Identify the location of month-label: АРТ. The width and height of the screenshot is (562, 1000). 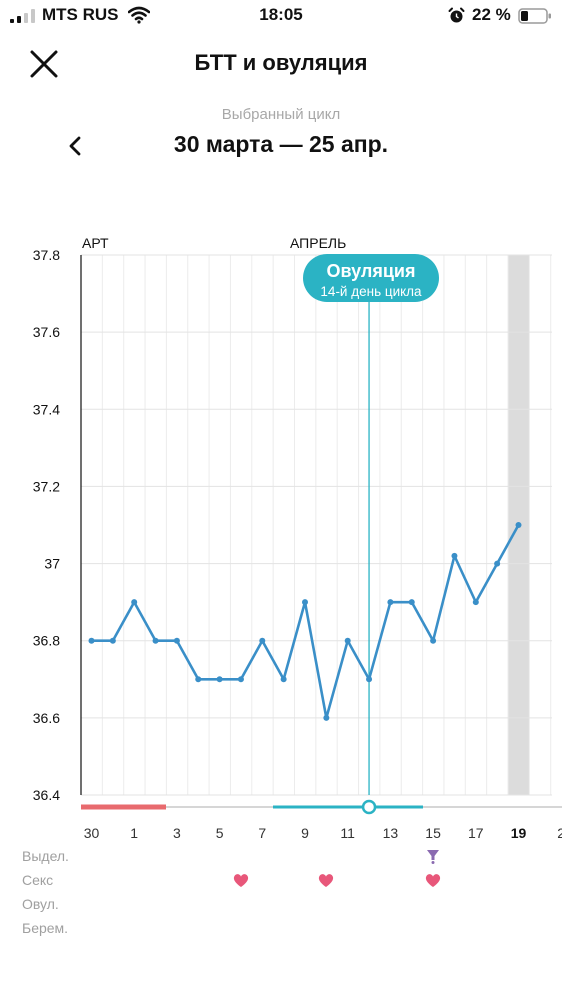
(95, 243).